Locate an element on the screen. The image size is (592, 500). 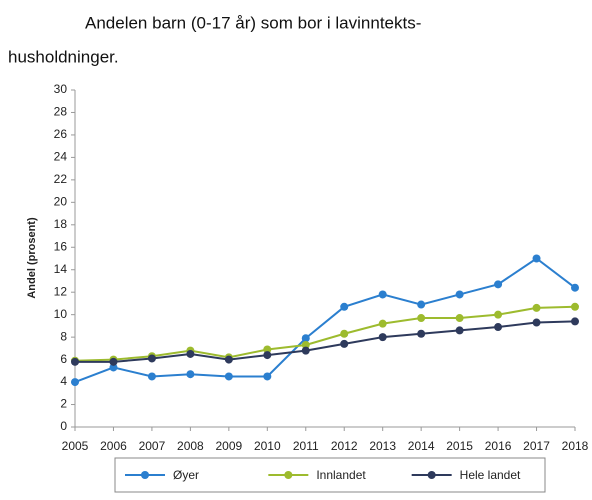
y-tick-label: 22 is located at coordinates (61, 179).